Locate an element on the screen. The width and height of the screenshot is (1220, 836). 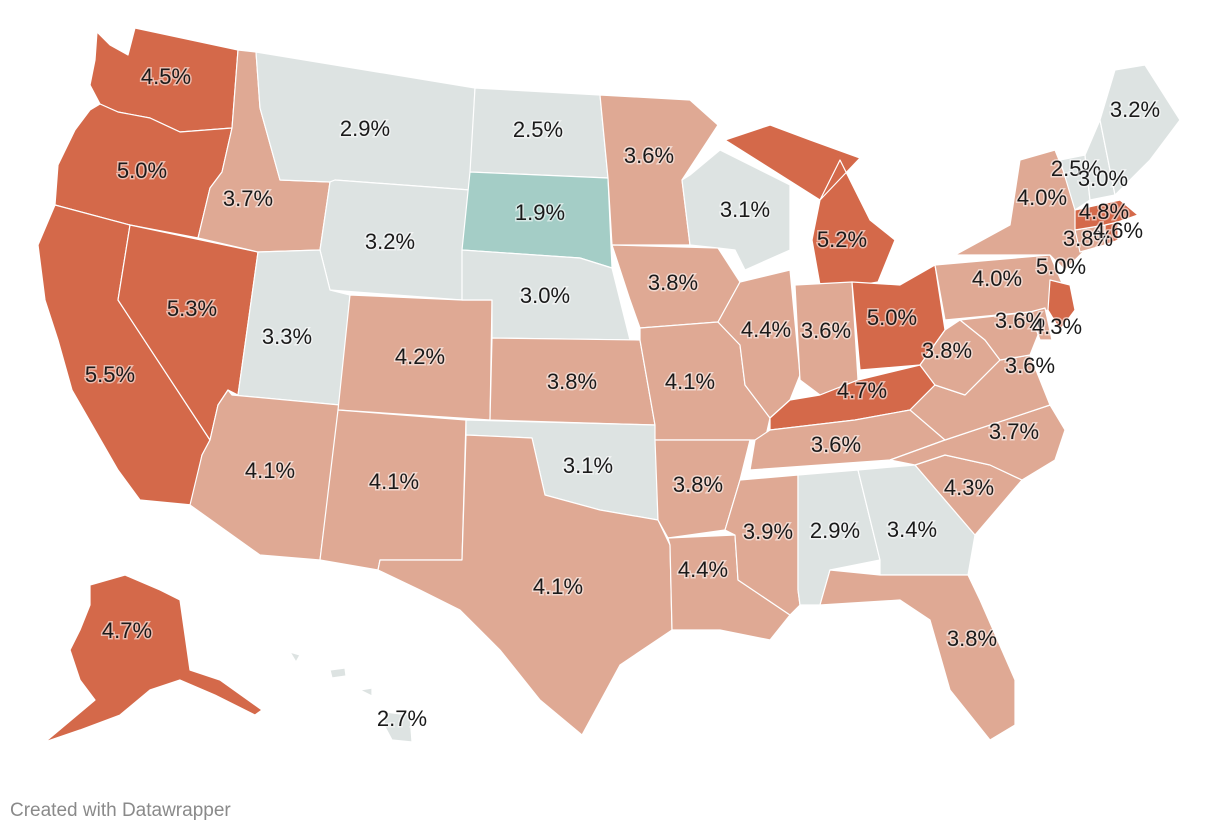
state-label-nc: 3.7% is located at coordinates (1014, 431).